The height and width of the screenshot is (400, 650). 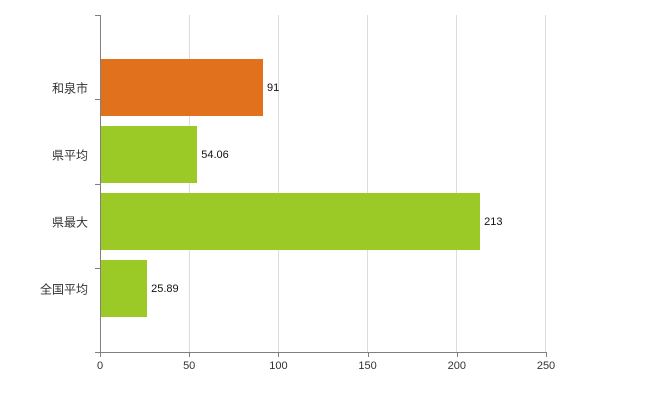 What do you see at coordinates (165, 288) in the screenshot?
I see `bar-value-label: 25.89` at bounding box center [165, 288].